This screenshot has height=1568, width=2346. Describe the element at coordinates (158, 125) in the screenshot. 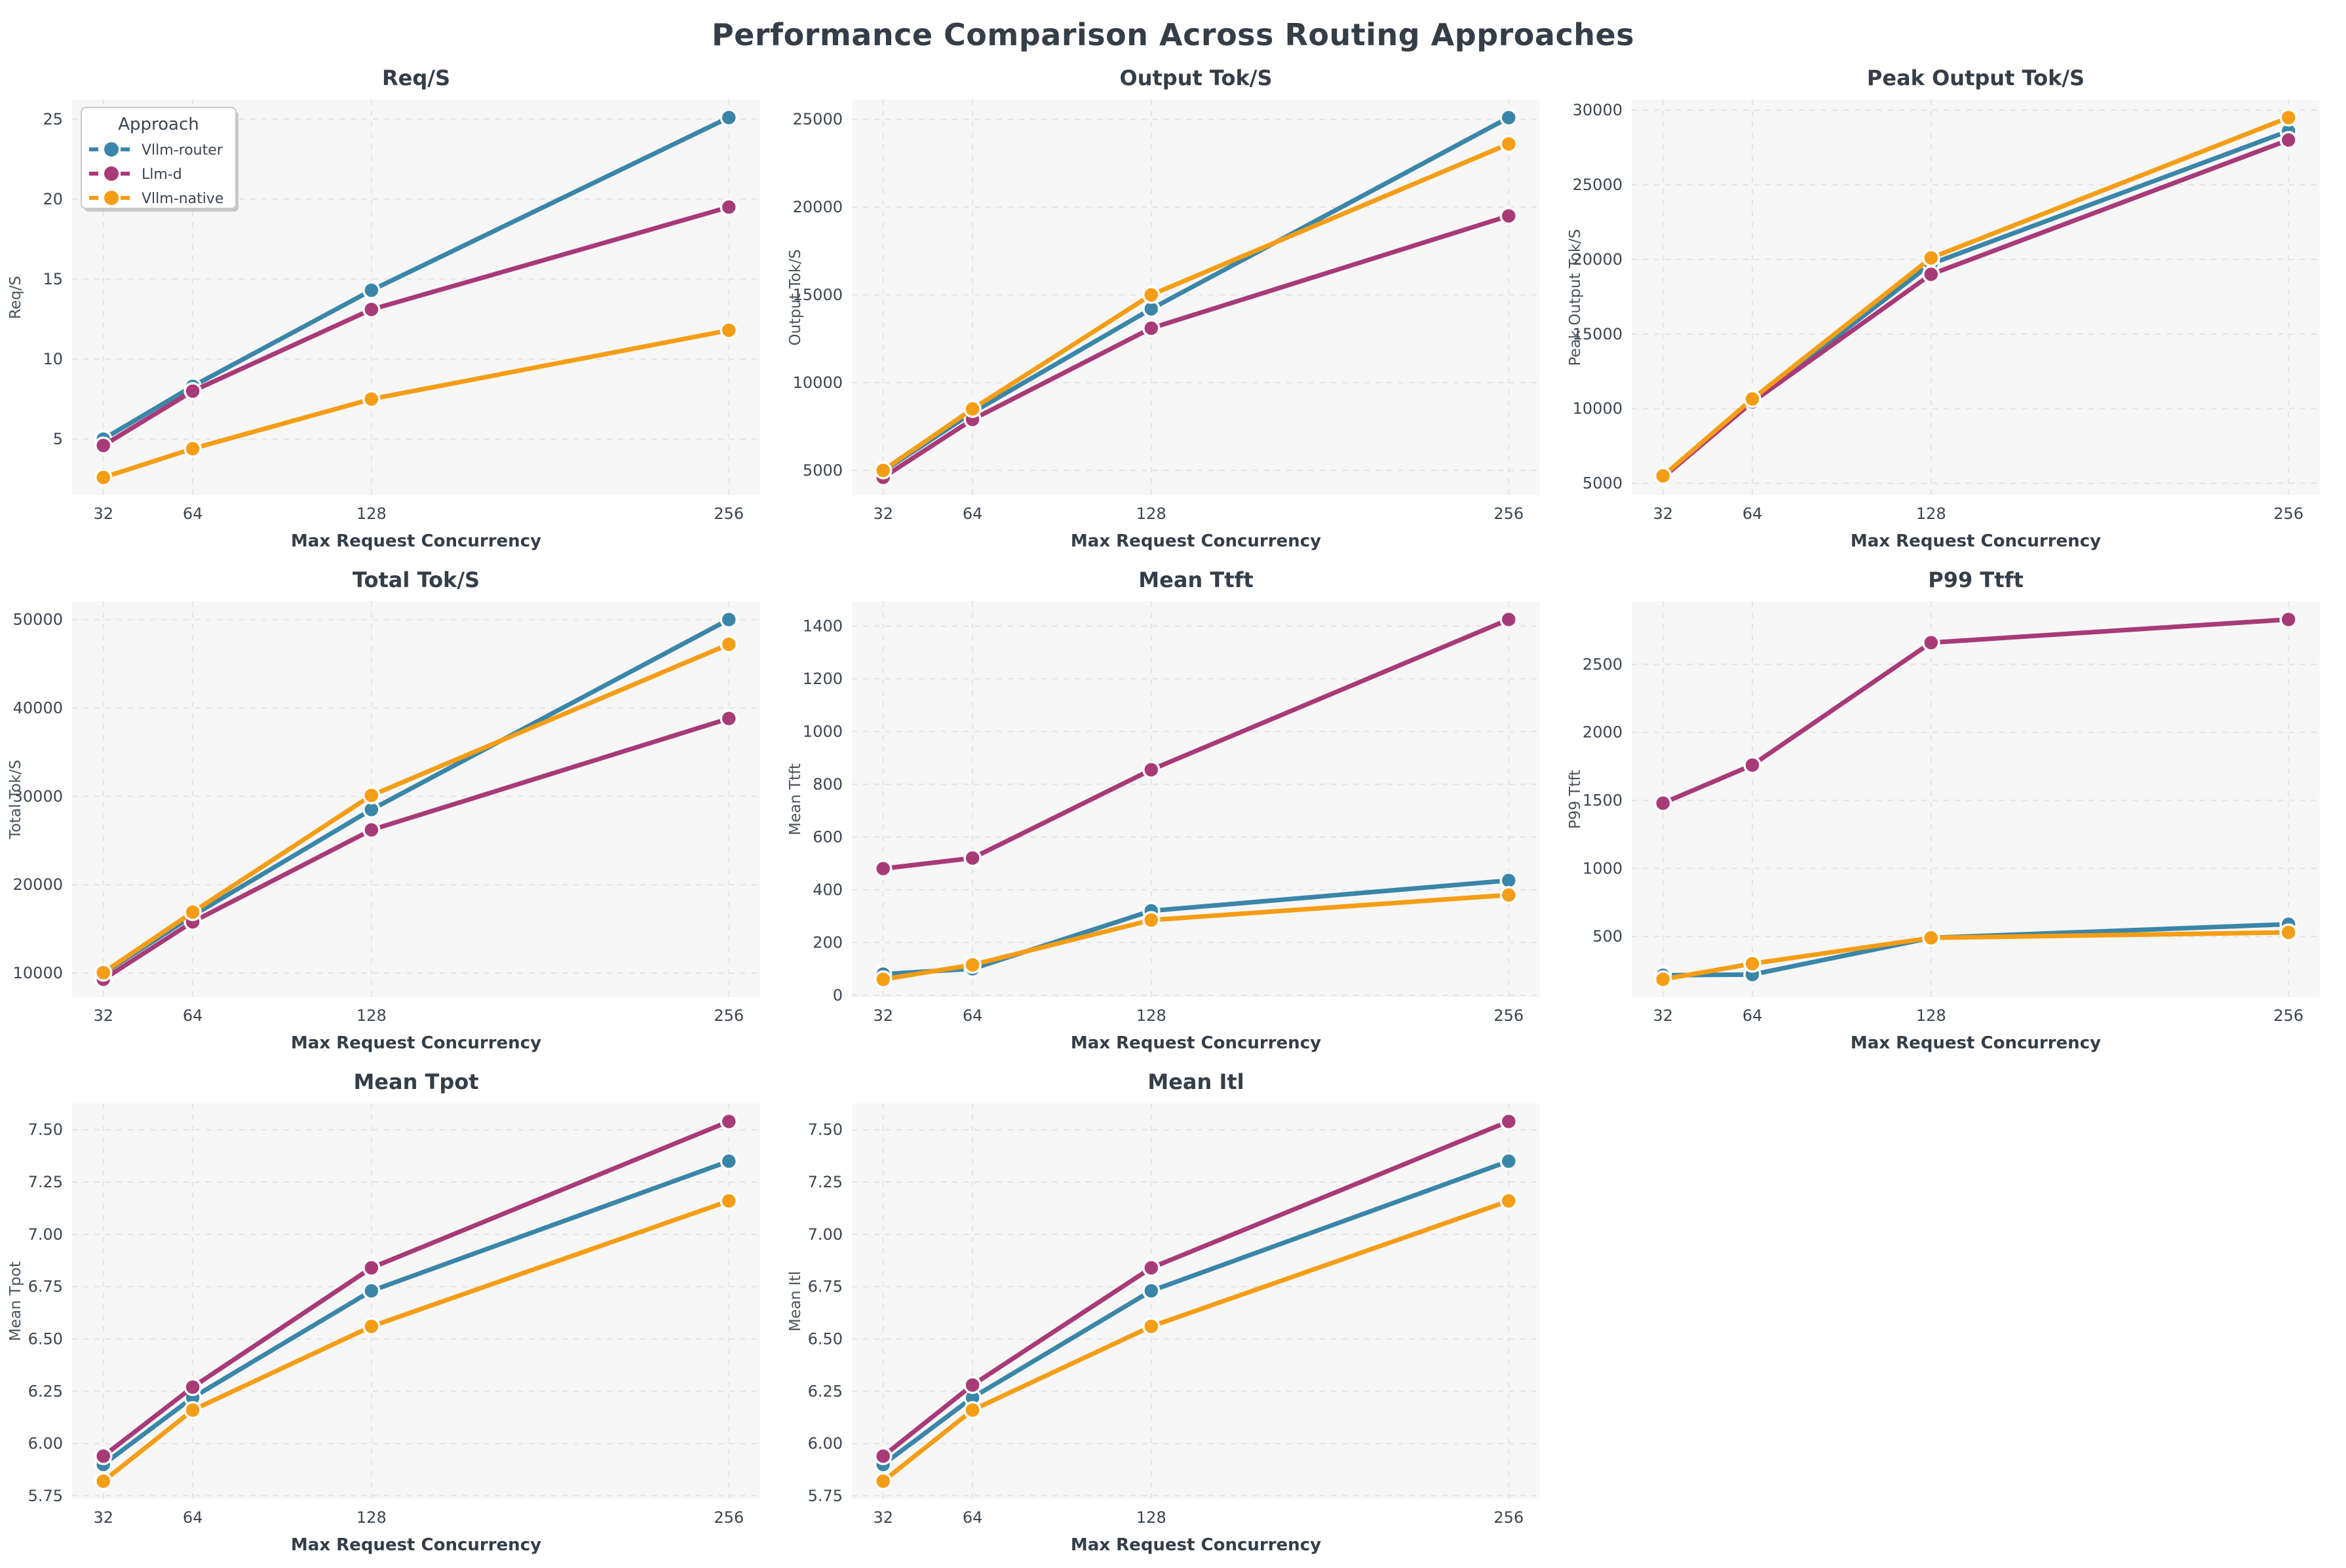

I see `legend-title: Approach` at that location.